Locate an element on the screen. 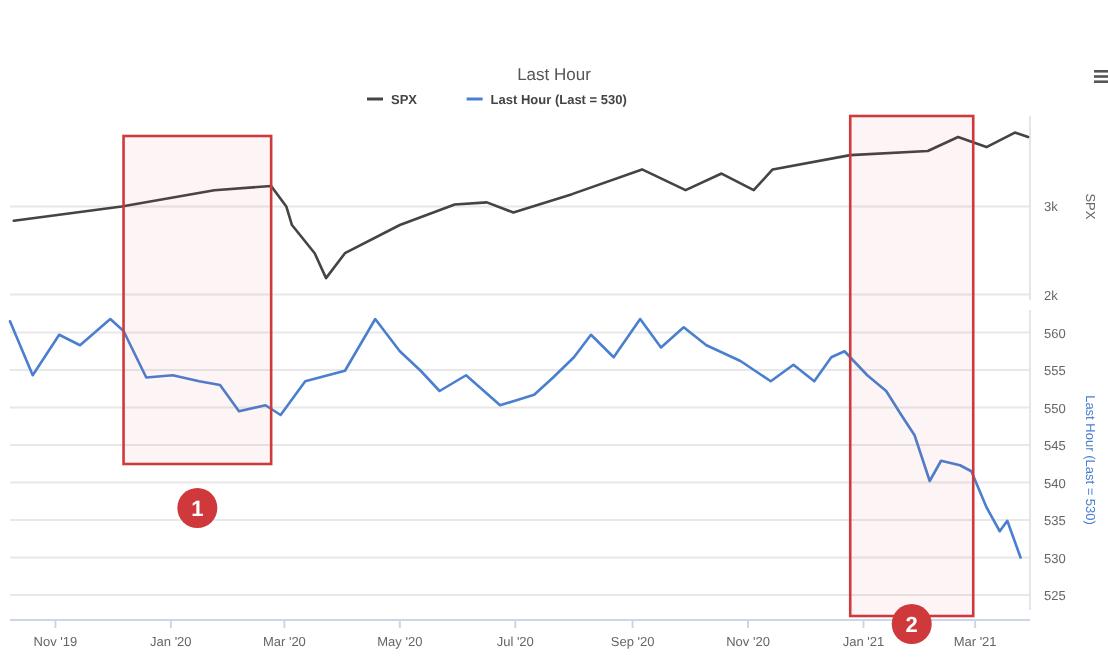  chart-title: Last Hour is located at coordinates (554, 74).